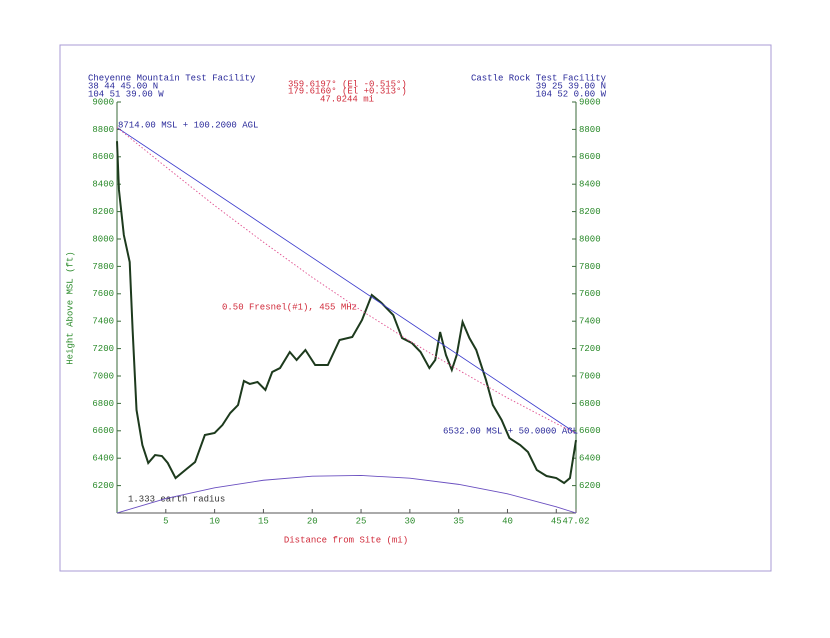  Describe the element at coordinates (103, 404) in the screenshot. I see `y-tick-label: 6800` at that location.